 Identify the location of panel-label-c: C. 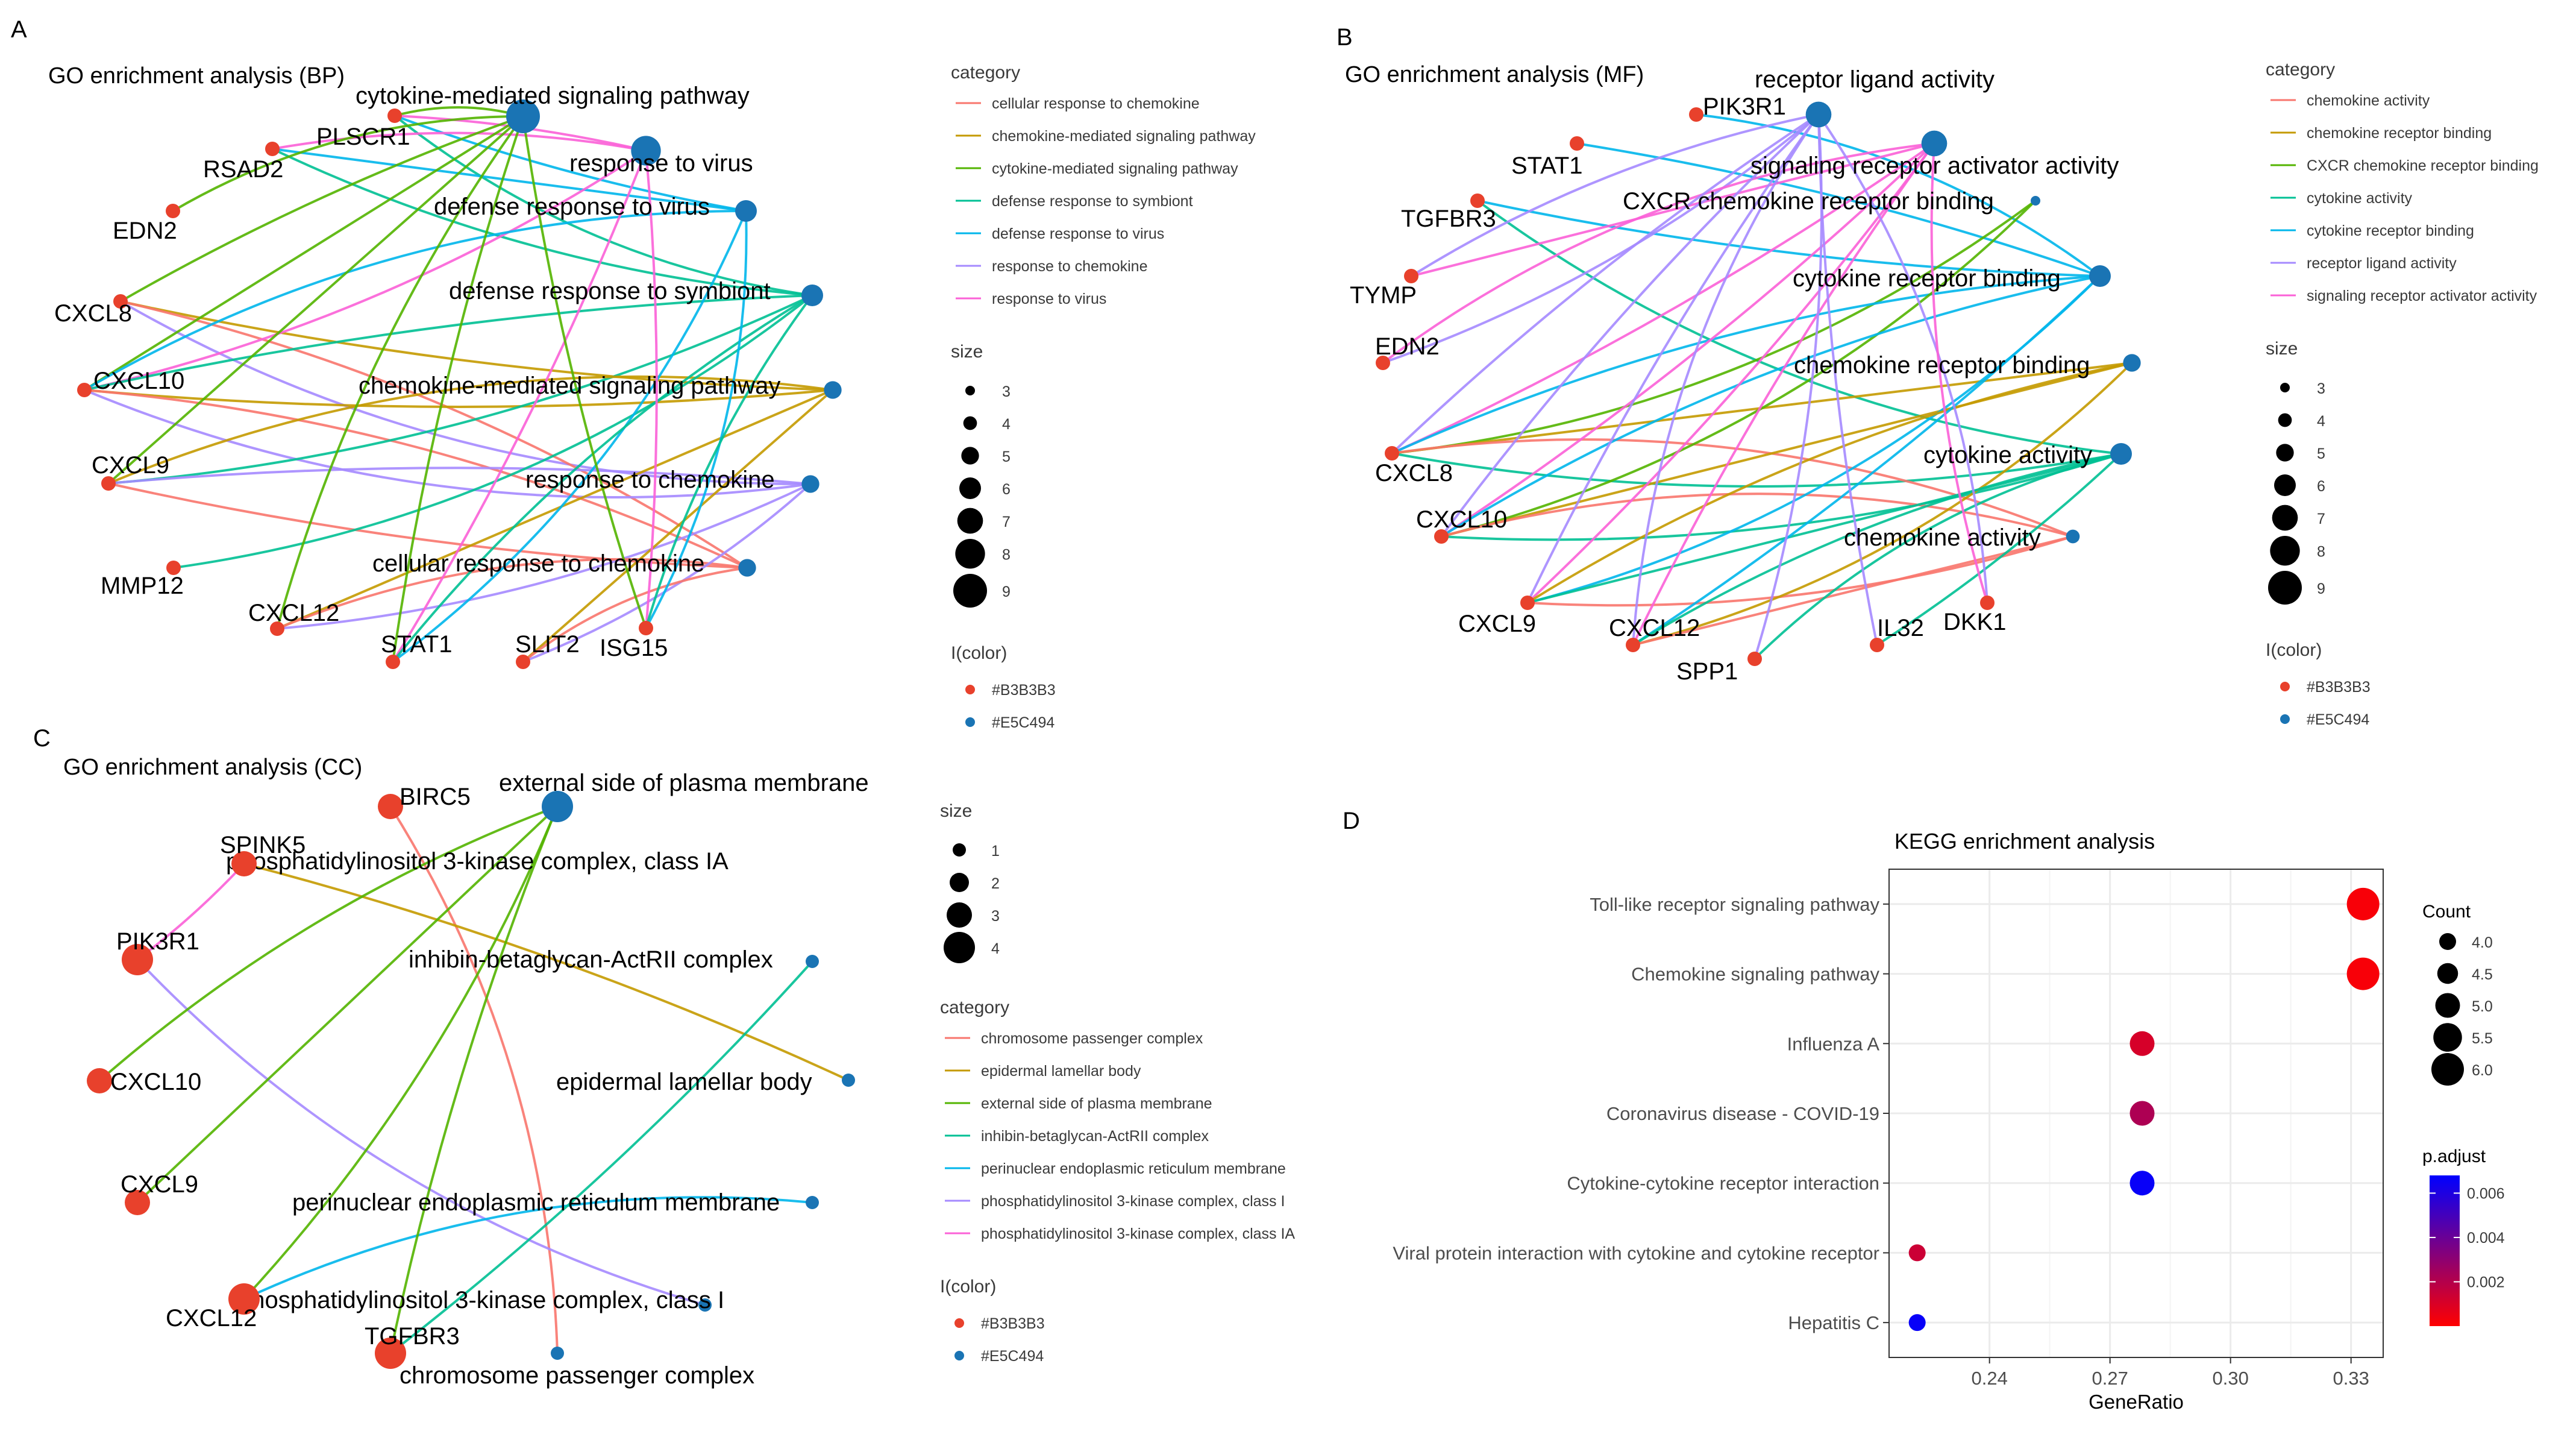
(42, 738).